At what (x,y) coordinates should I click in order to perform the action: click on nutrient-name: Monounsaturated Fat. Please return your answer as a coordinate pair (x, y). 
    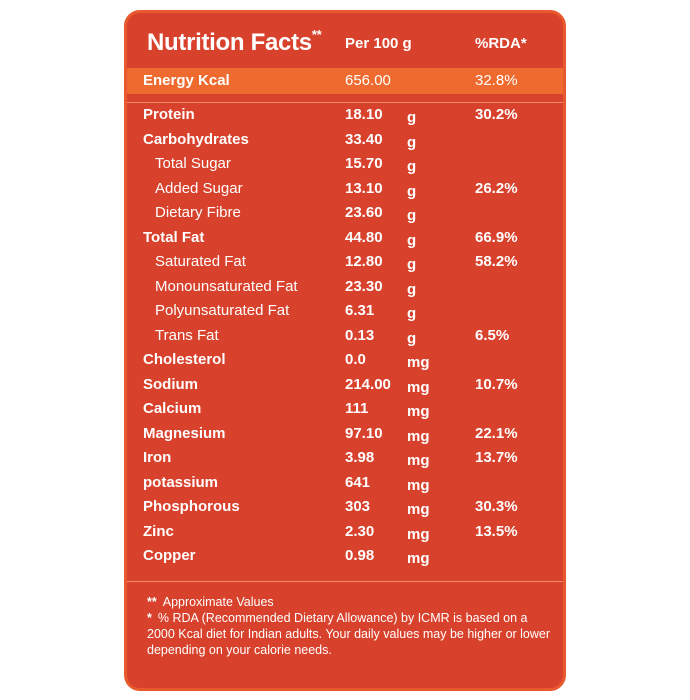
    Looking at the image, I should click on (226, 286).